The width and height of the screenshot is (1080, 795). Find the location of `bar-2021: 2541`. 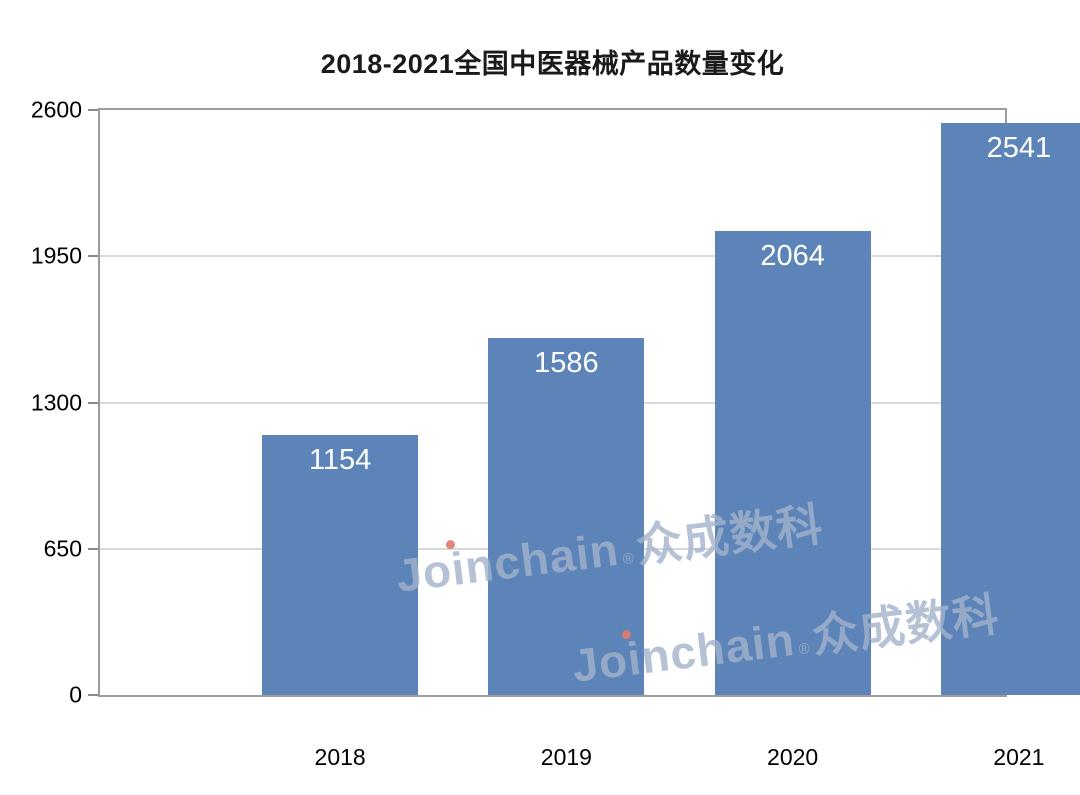

bar-2021: 2541 is located at coordinates (1010, 409).